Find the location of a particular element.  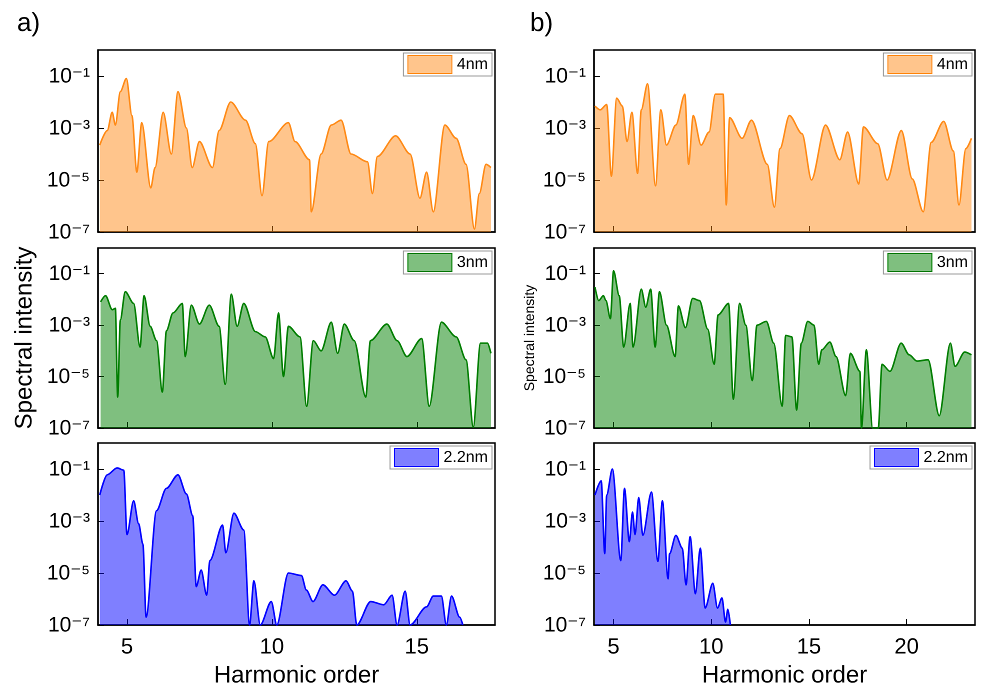

chart-title: a) is located at coordinates (28, 22).